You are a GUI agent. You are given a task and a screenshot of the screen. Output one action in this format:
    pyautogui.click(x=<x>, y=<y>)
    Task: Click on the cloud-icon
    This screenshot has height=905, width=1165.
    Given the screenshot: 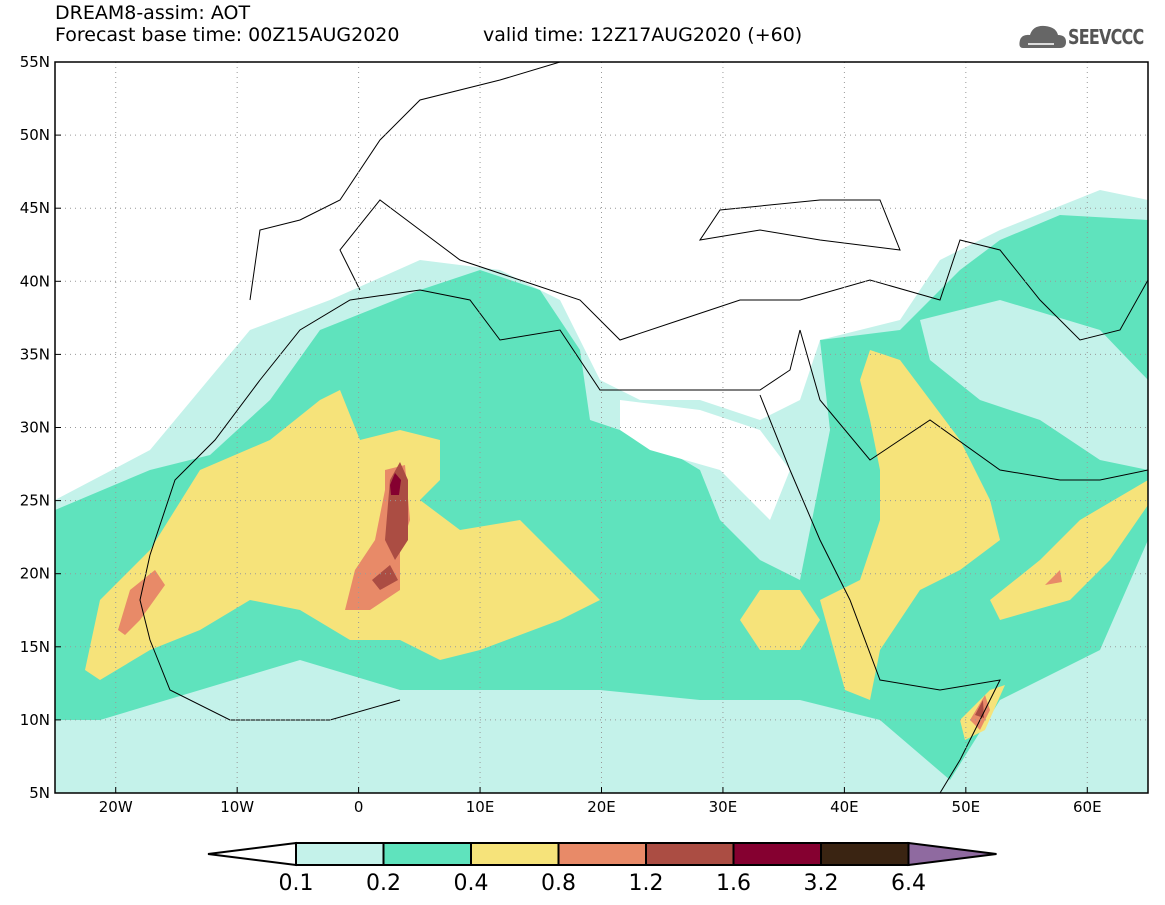 What is the action you would take?
    pyautogui.click(x=1042, y=36)
    